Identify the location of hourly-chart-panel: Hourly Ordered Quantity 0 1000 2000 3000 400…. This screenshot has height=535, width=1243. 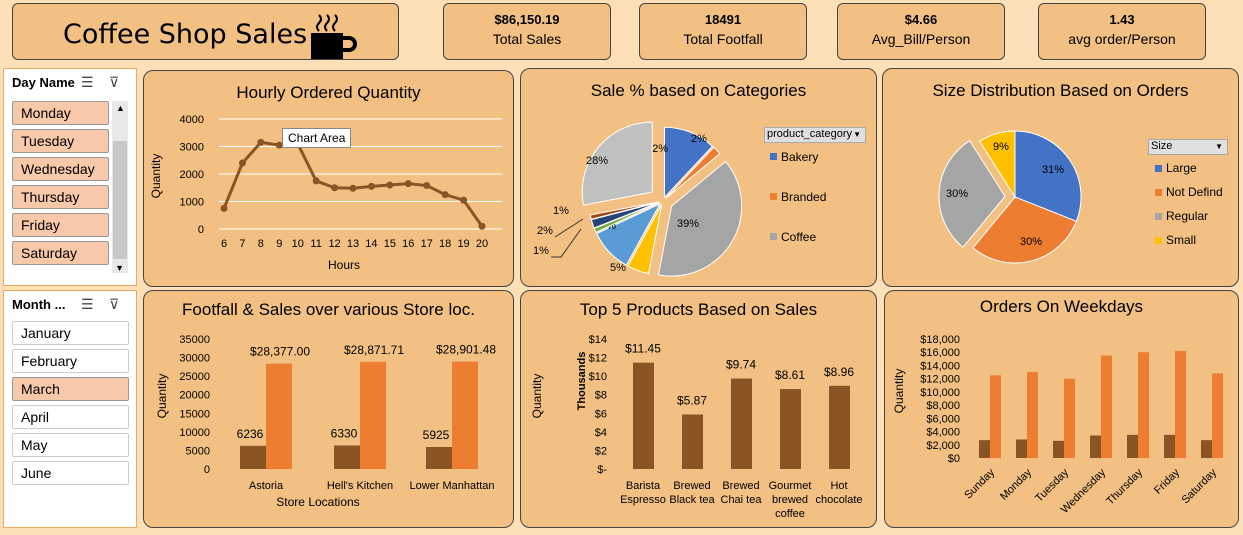
(328, 178).